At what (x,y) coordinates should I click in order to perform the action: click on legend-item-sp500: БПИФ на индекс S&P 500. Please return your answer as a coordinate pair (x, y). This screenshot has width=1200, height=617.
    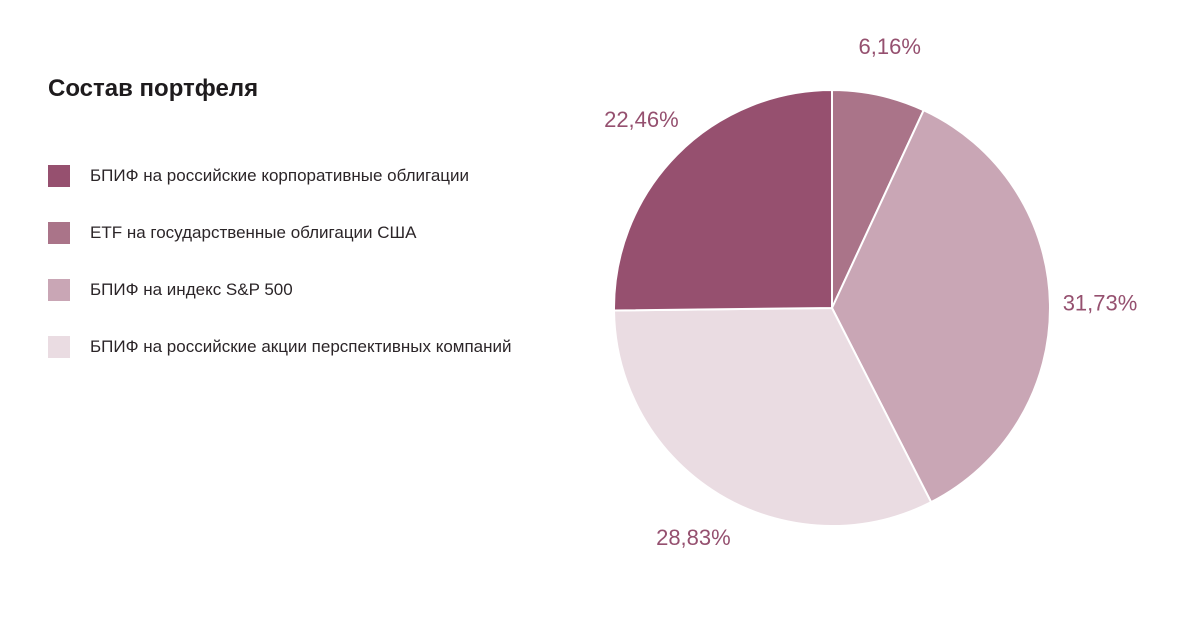
    Looking at the image, I should click on (280, 290).